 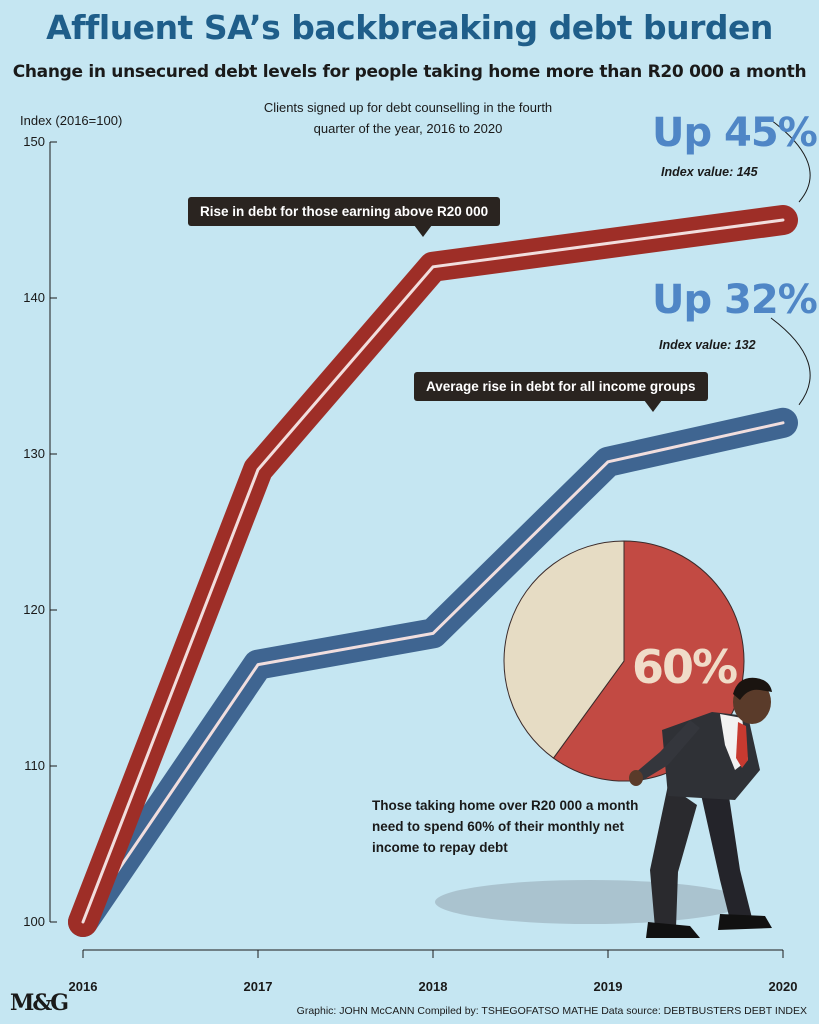 What do you see at coordinates (34, 609) in the screenshot?
I see `y-tick-label: 120` at bounding box center [34, 609].